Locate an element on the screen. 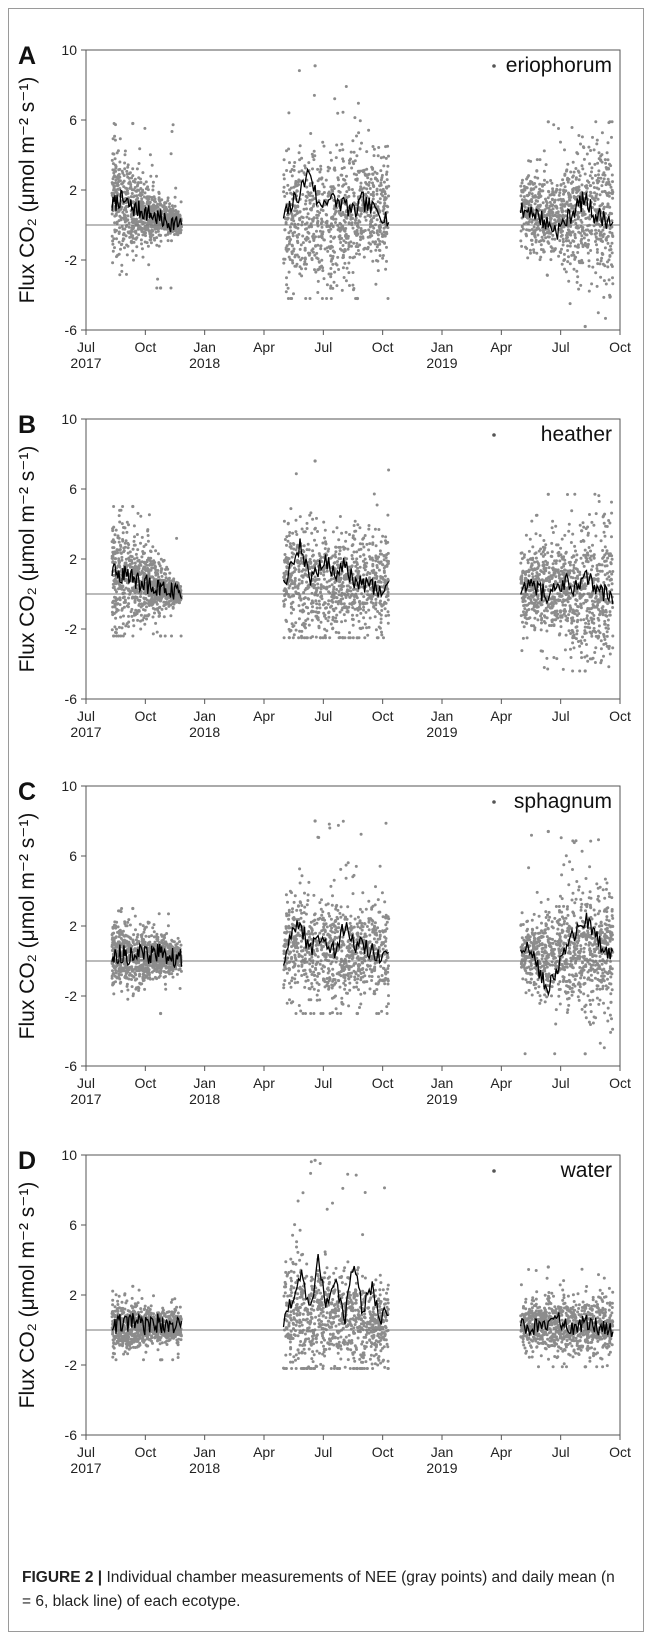  y-tick-label: 6 is located at coordinates (73, 120).